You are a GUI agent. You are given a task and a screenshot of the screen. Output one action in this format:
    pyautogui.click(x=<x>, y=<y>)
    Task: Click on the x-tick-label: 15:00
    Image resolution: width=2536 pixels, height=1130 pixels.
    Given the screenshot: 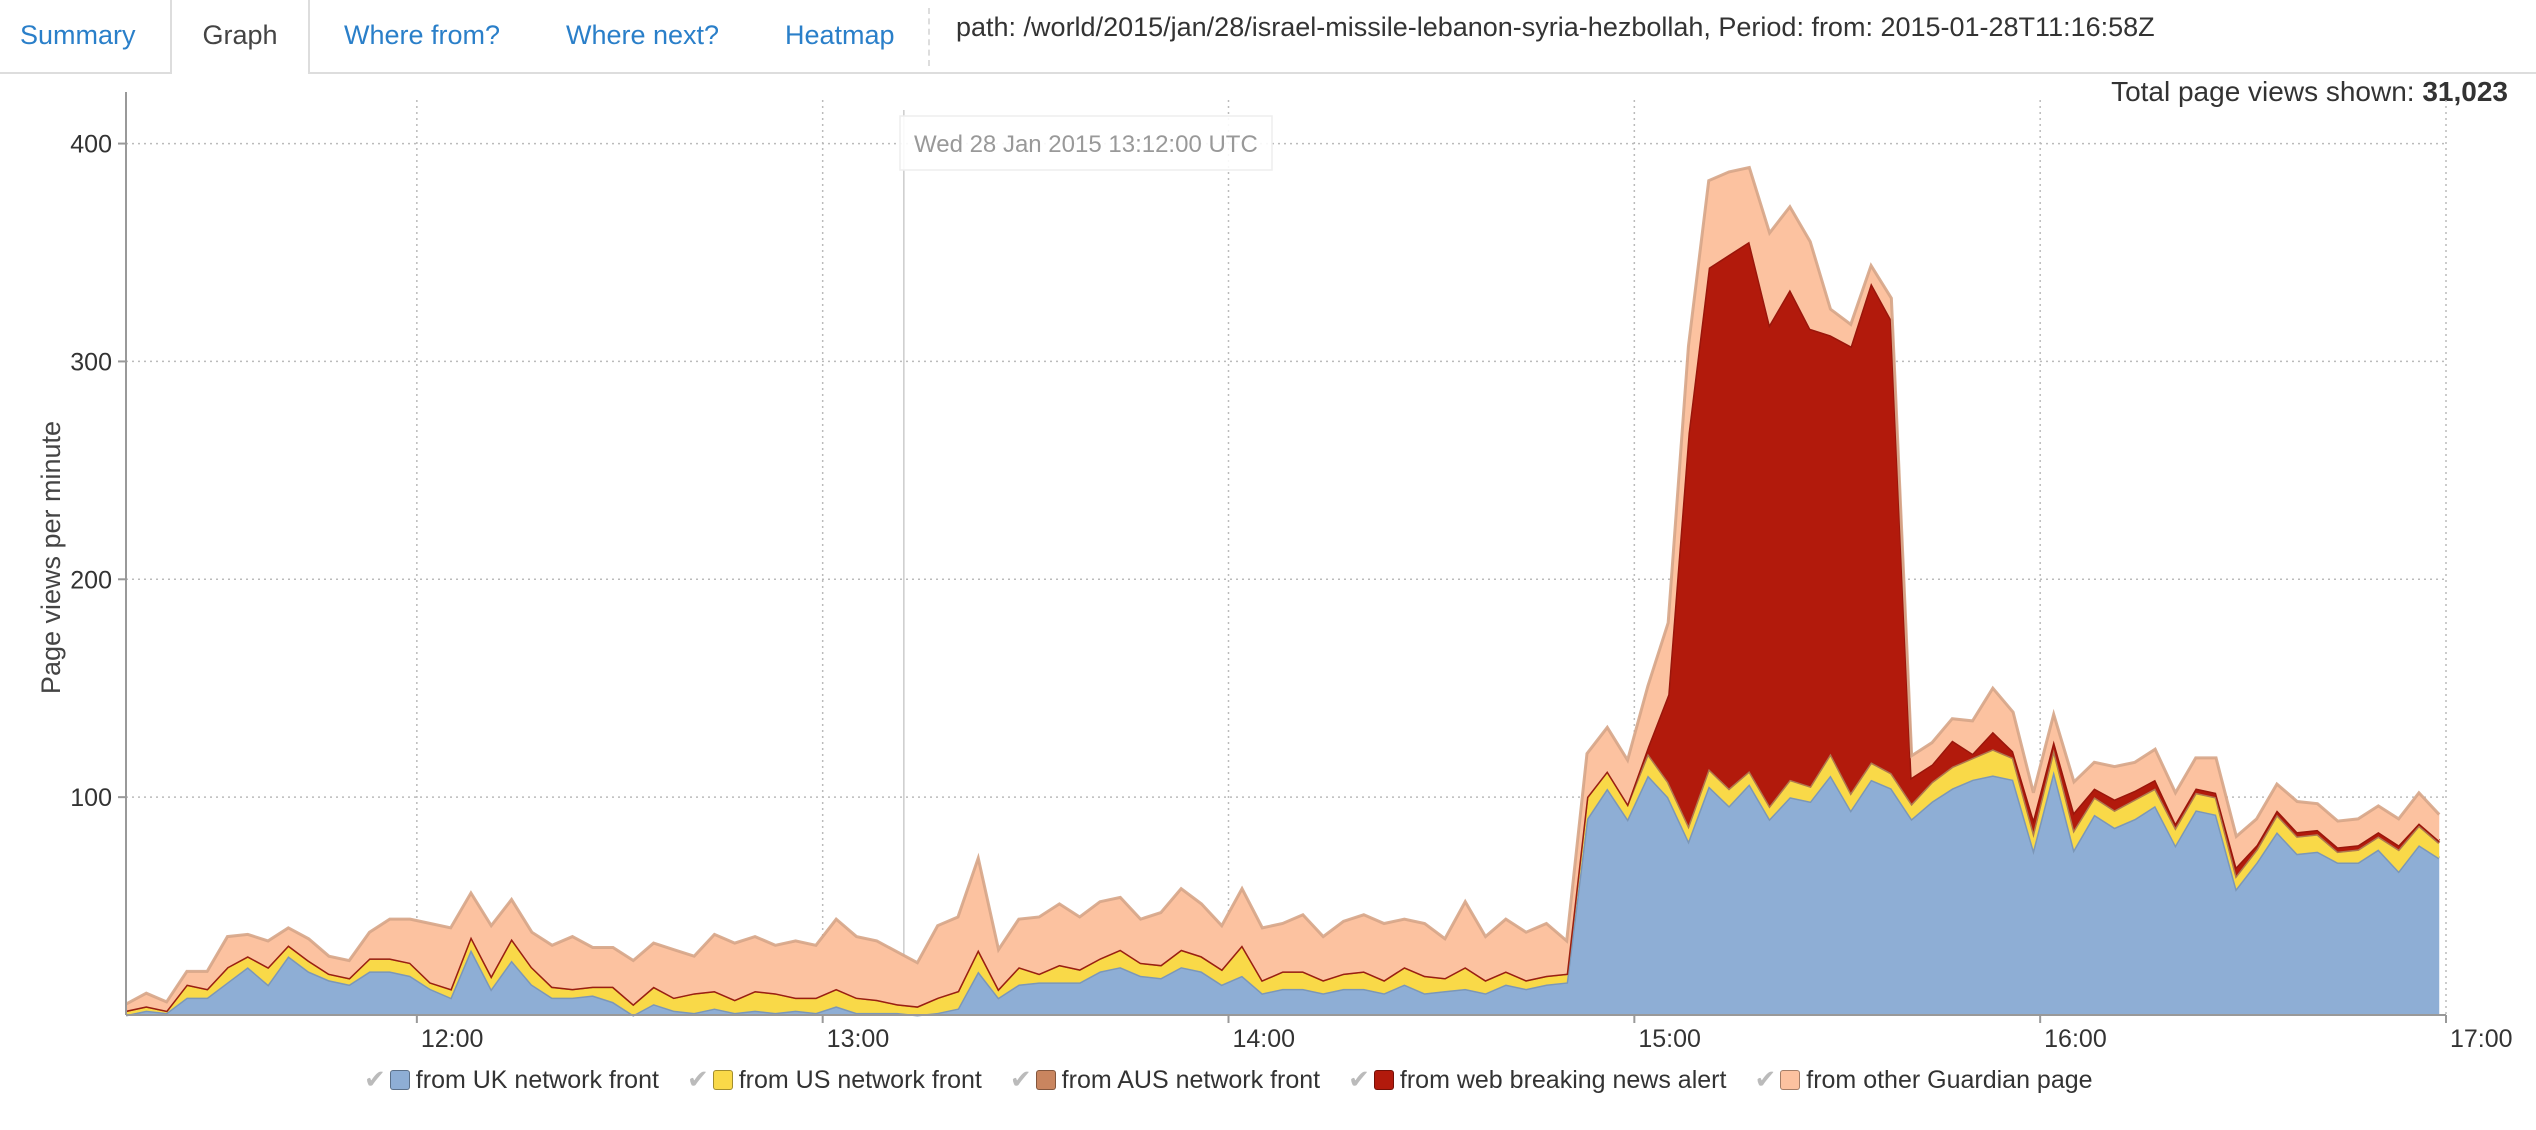 What is the action you would take?
    pyautogui.click(x=1669, y=1039)
    